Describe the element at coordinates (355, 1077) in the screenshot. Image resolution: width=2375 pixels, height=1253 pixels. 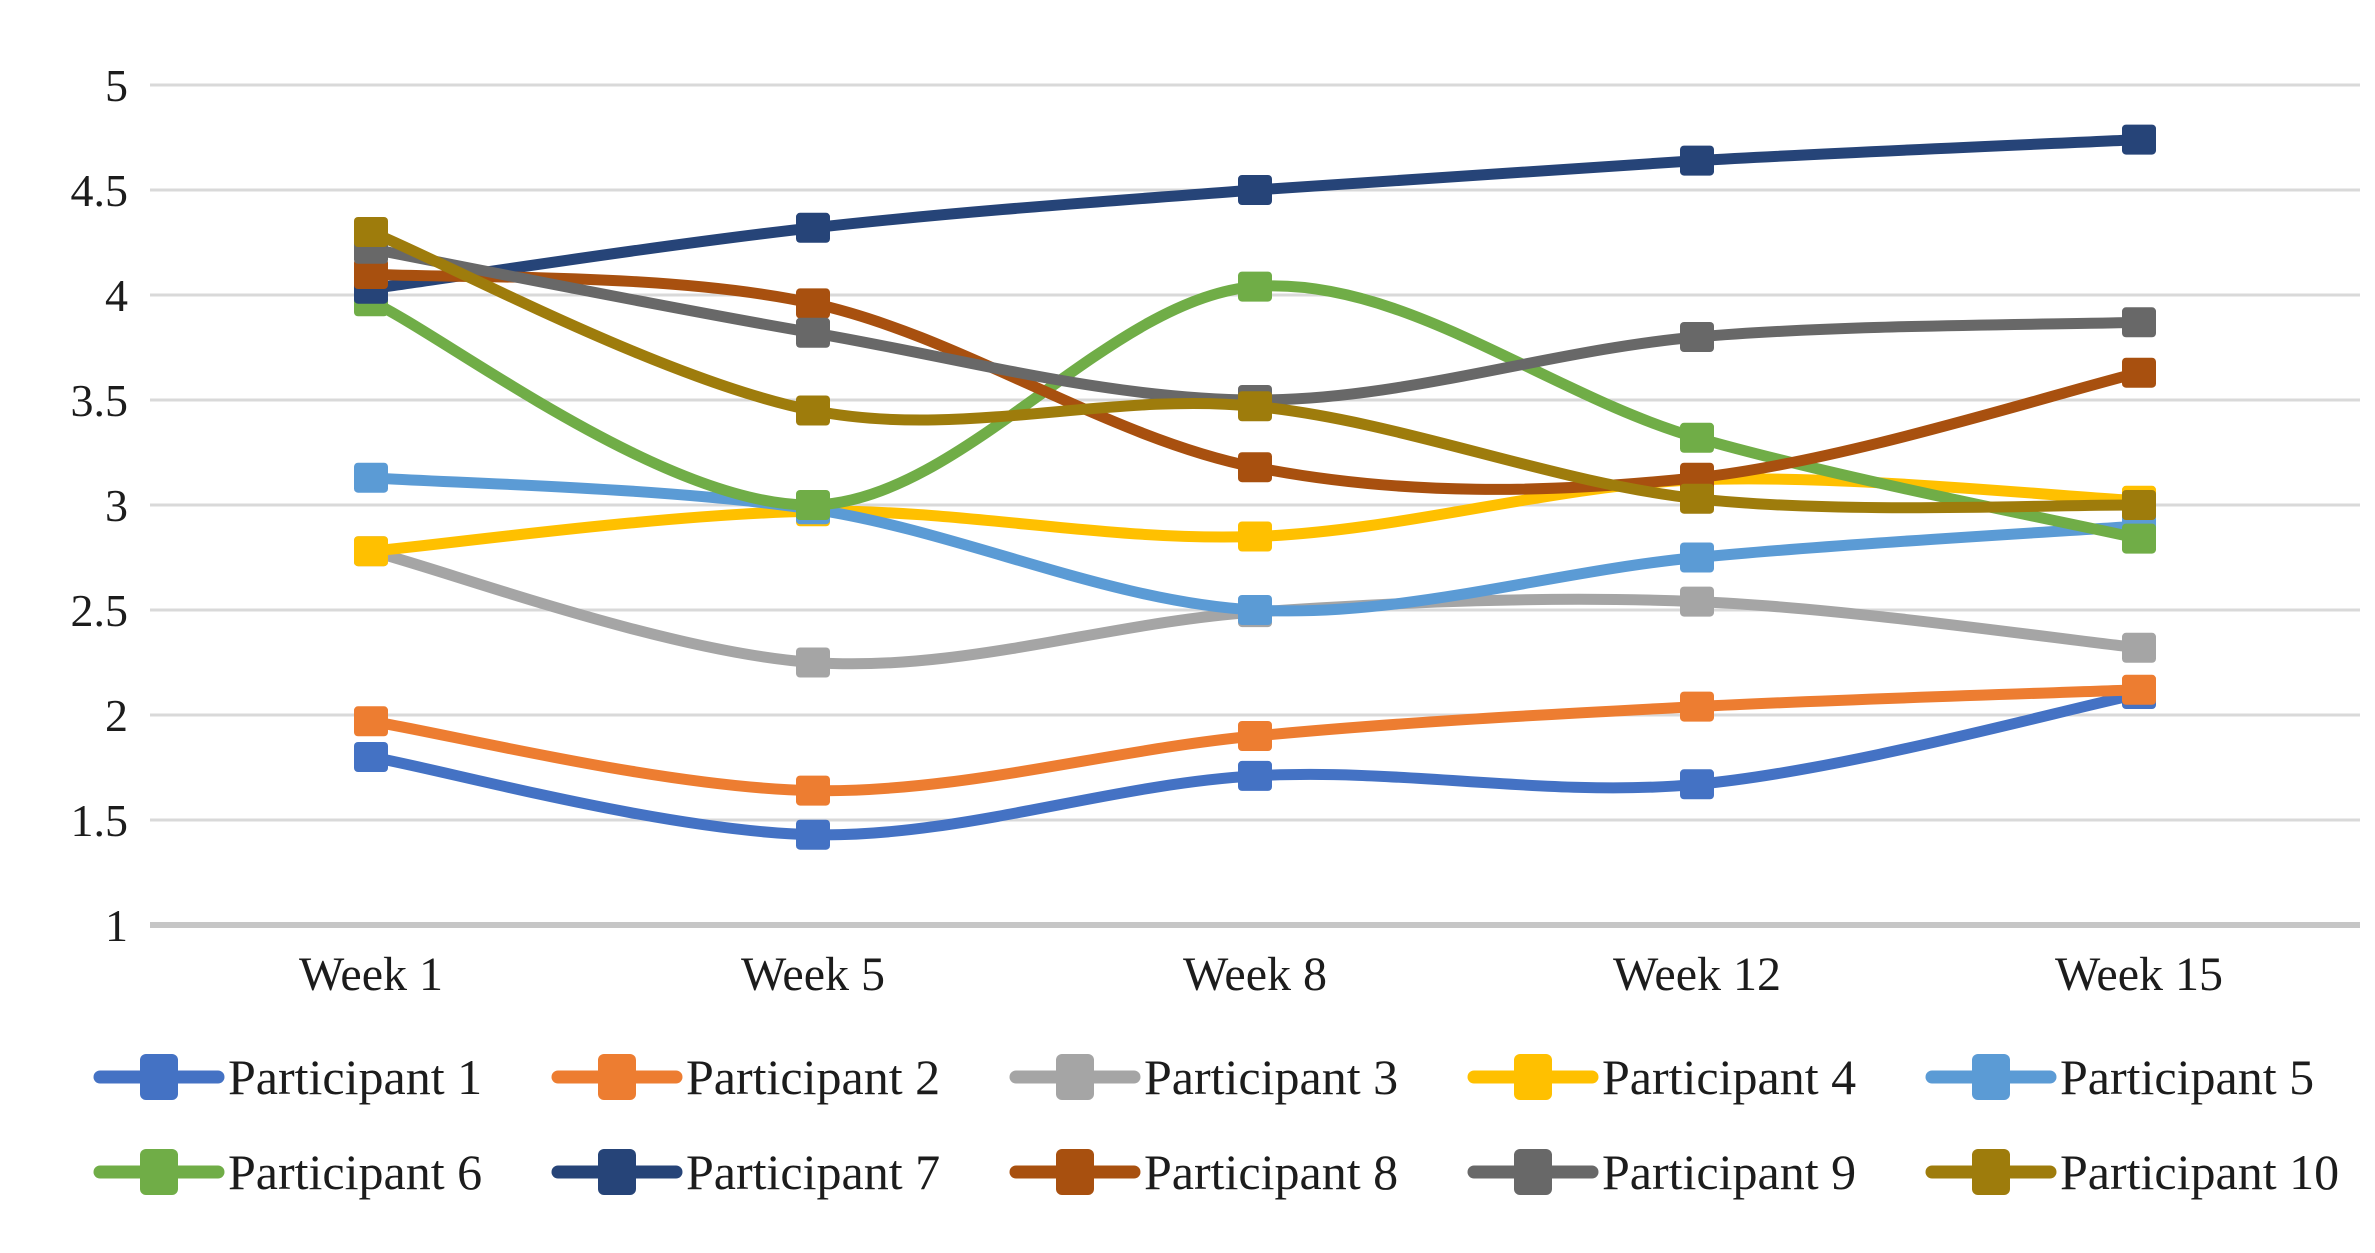
I see `legend-label: Participant 1` at that location.